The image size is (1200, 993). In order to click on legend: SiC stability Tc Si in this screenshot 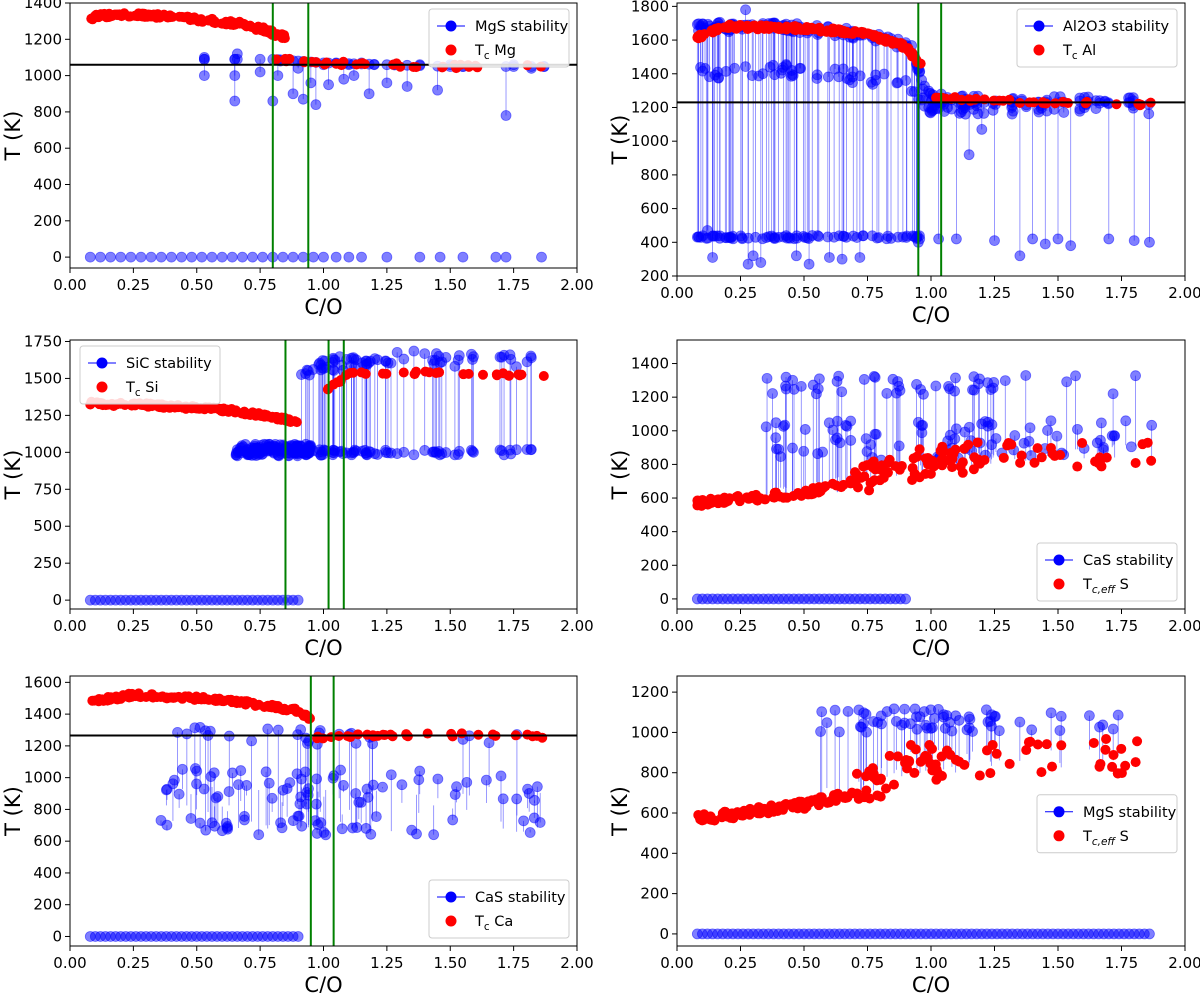, I will do `click(150, 375)`.